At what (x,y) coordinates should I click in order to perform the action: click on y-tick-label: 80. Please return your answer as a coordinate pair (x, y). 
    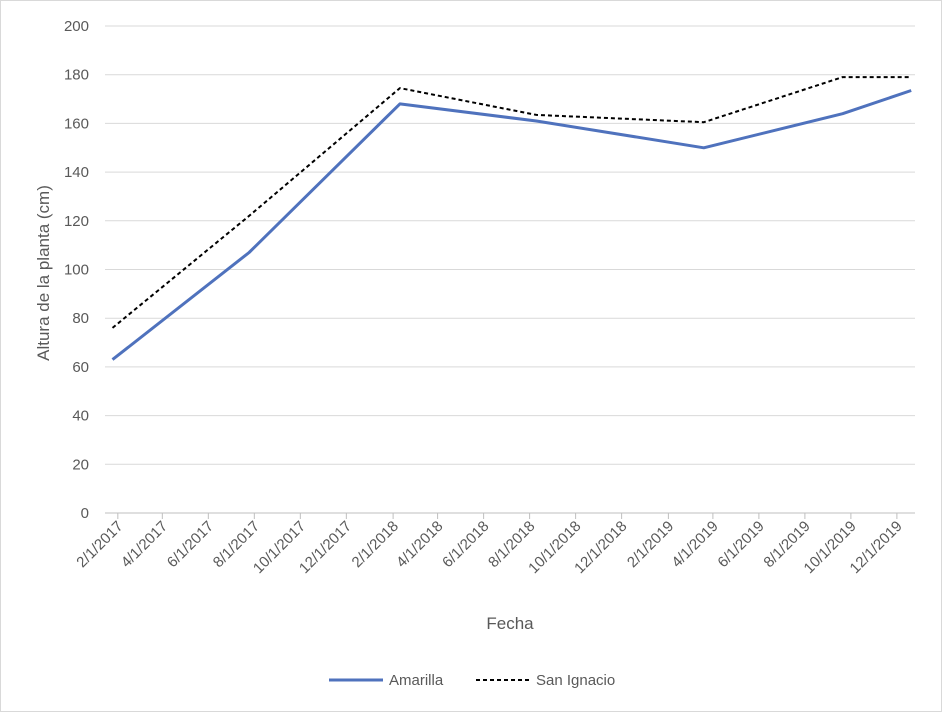
    Looking at the image, I should click on (80, 318).